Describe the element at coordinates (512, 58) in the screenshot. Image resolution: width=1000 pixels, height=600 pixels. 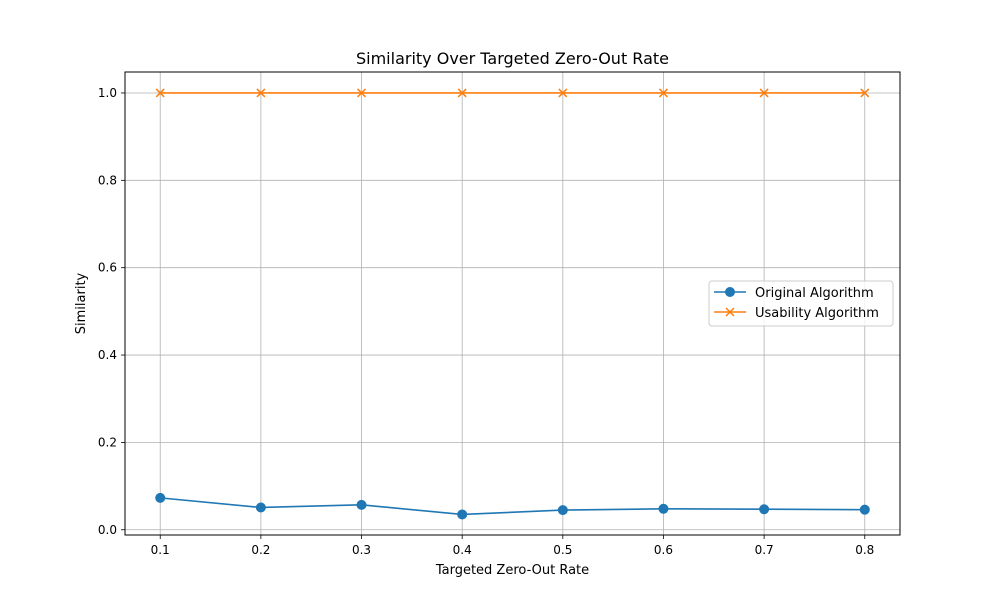
I see `chart-title: Similarity Over Targeted Zero-Out Rate` at that location.